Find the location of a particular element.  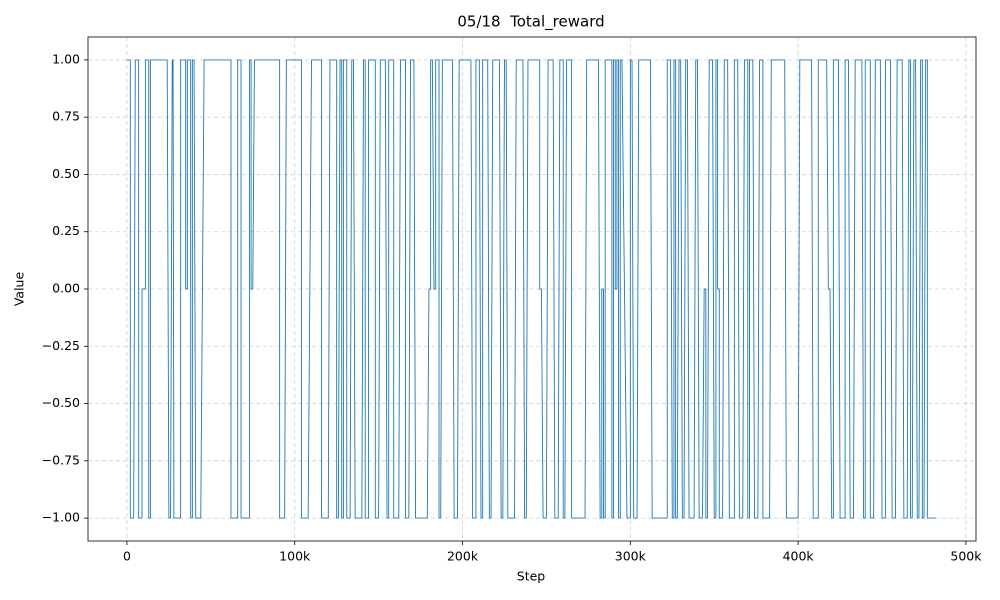

y-tick-label: 0.00 is located at coordinates (66, 288).